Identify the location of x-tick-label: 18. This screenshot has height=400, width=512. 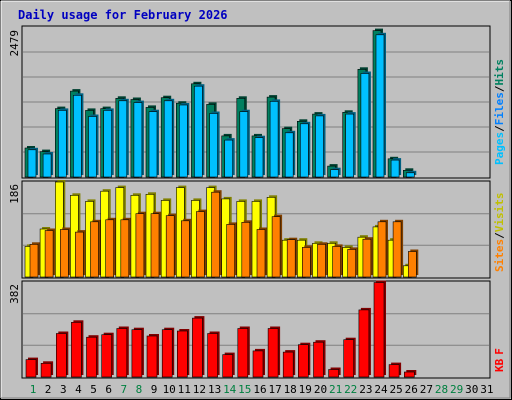
(290, 389).